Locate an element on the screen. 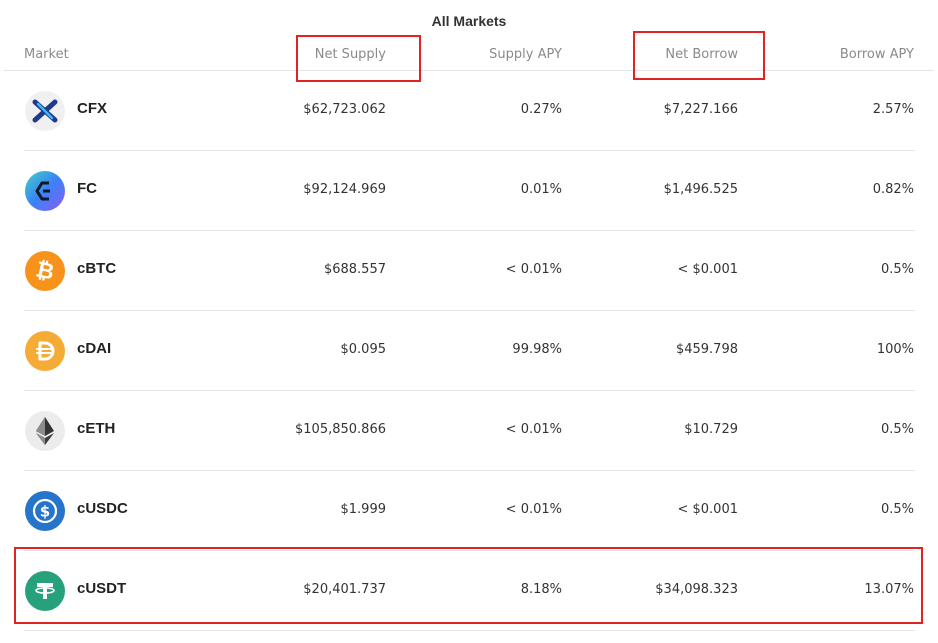 Image resolution: width=938 pixels, height=643 pixels. net-supply-value: $688.557 is located at coordinates (354, 269).